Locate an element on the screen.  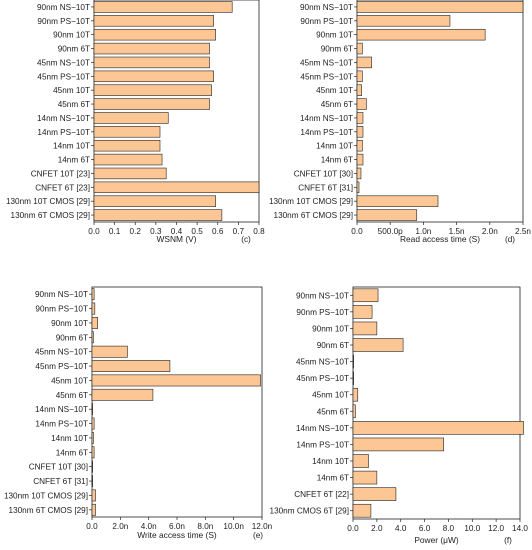
x-tick-label: 4.0 is located at coordinates (401, 528).